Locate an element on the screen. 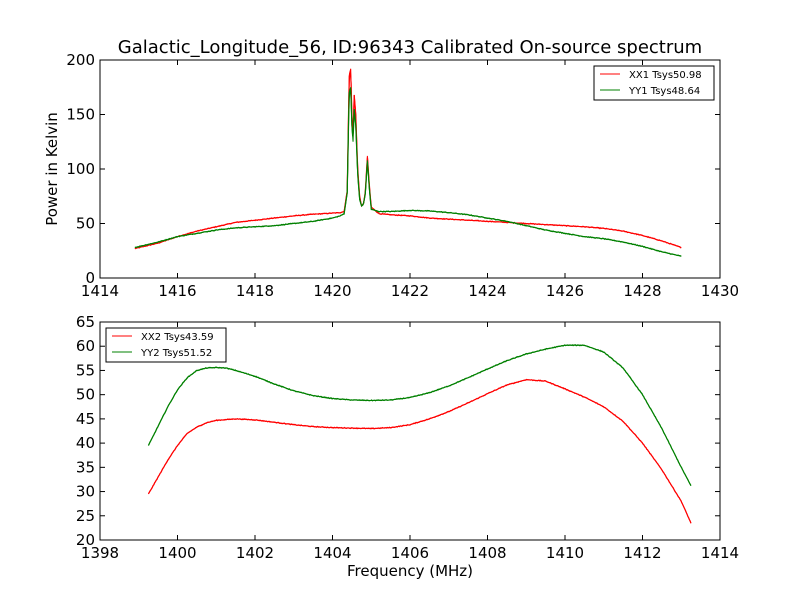  bottom-plot-x-tick-label: 1406 is located at coordinates (410, 553).